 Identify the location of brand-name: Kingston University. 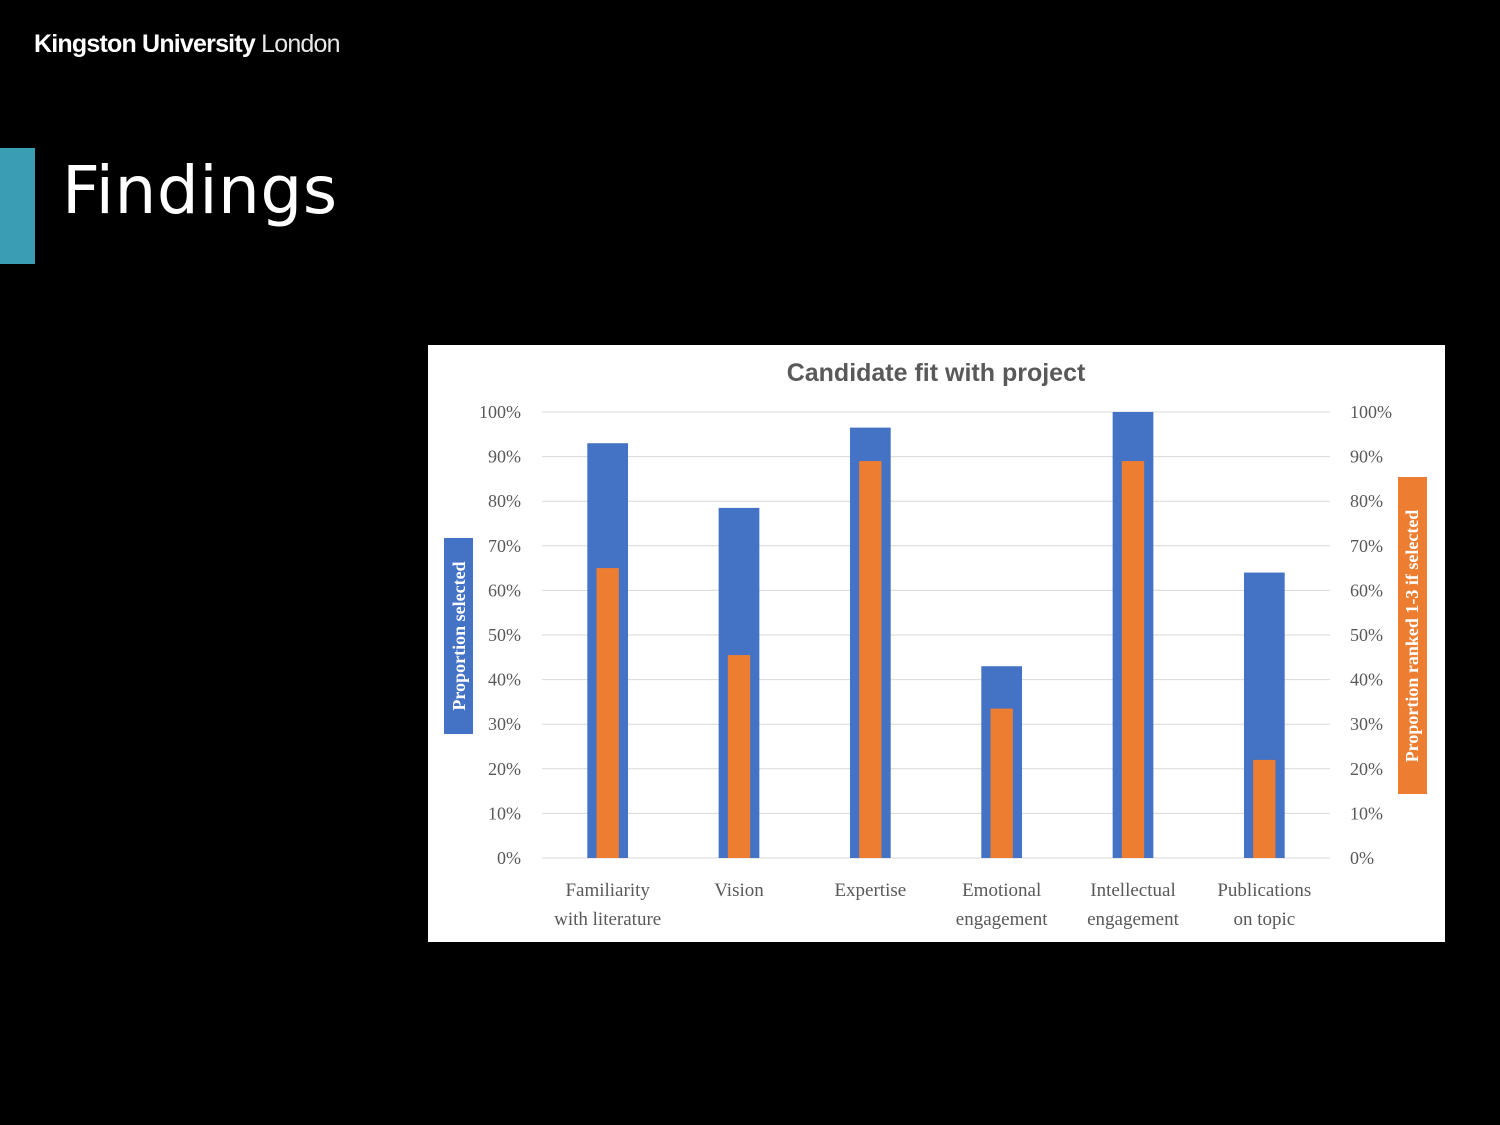
(145, 44).